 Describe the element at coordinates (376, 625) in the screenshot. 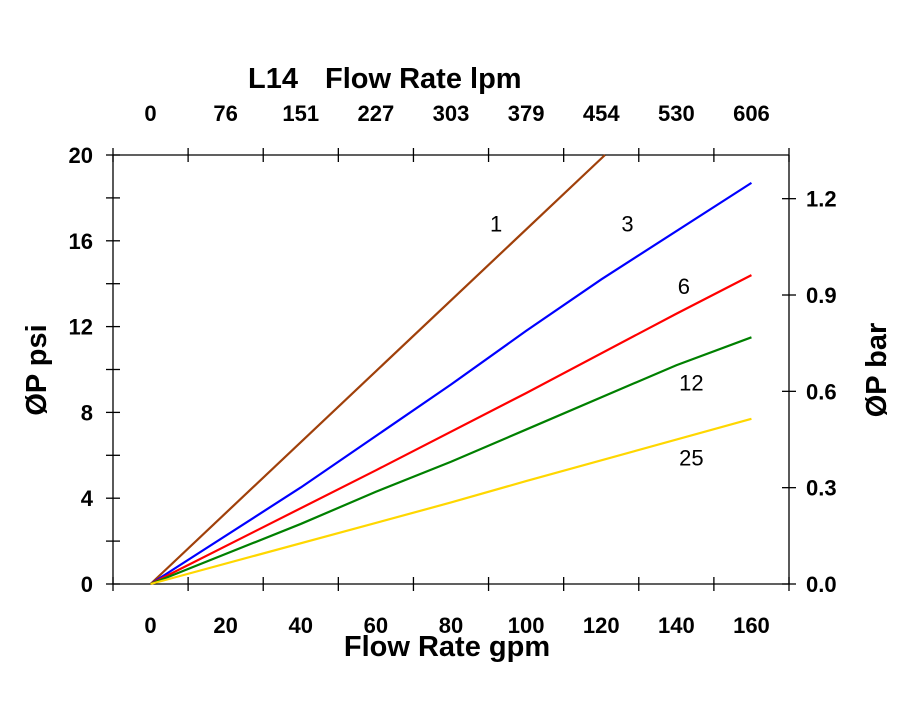

I see `x-tick-label: 60` at that location.